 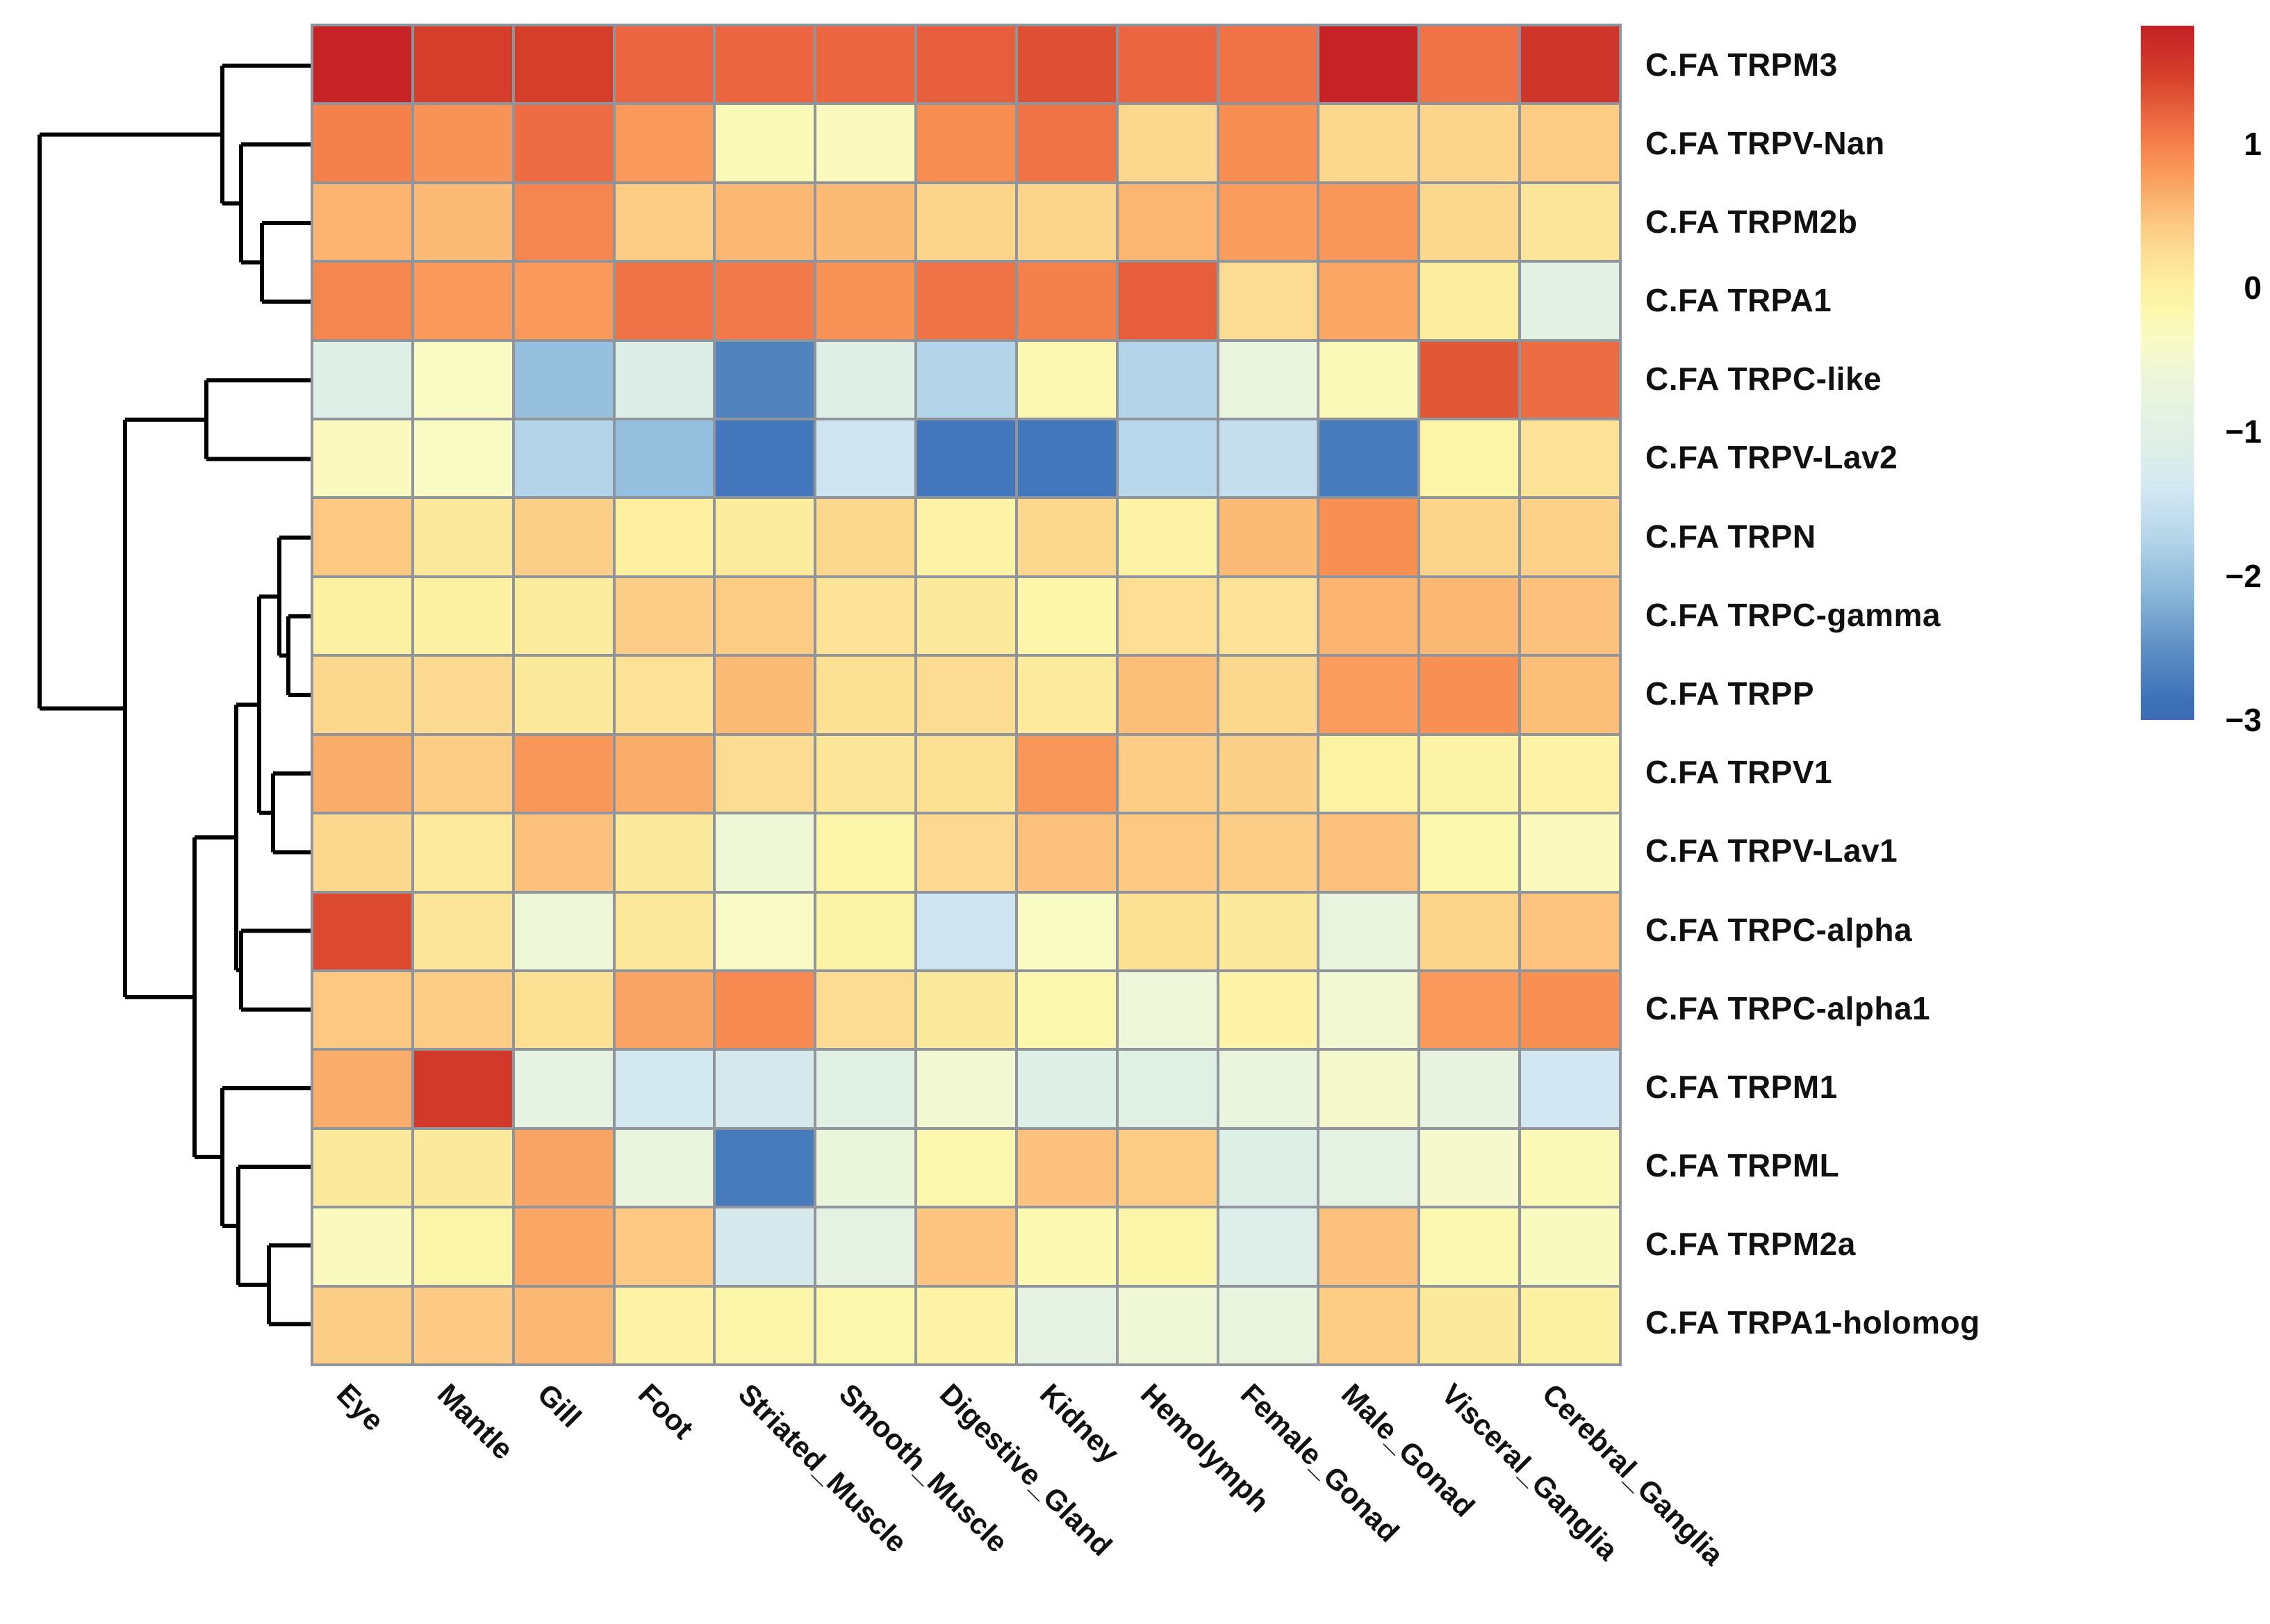 I want to click on colorbar-tick-label: −3, so click(x=2243, y=720).